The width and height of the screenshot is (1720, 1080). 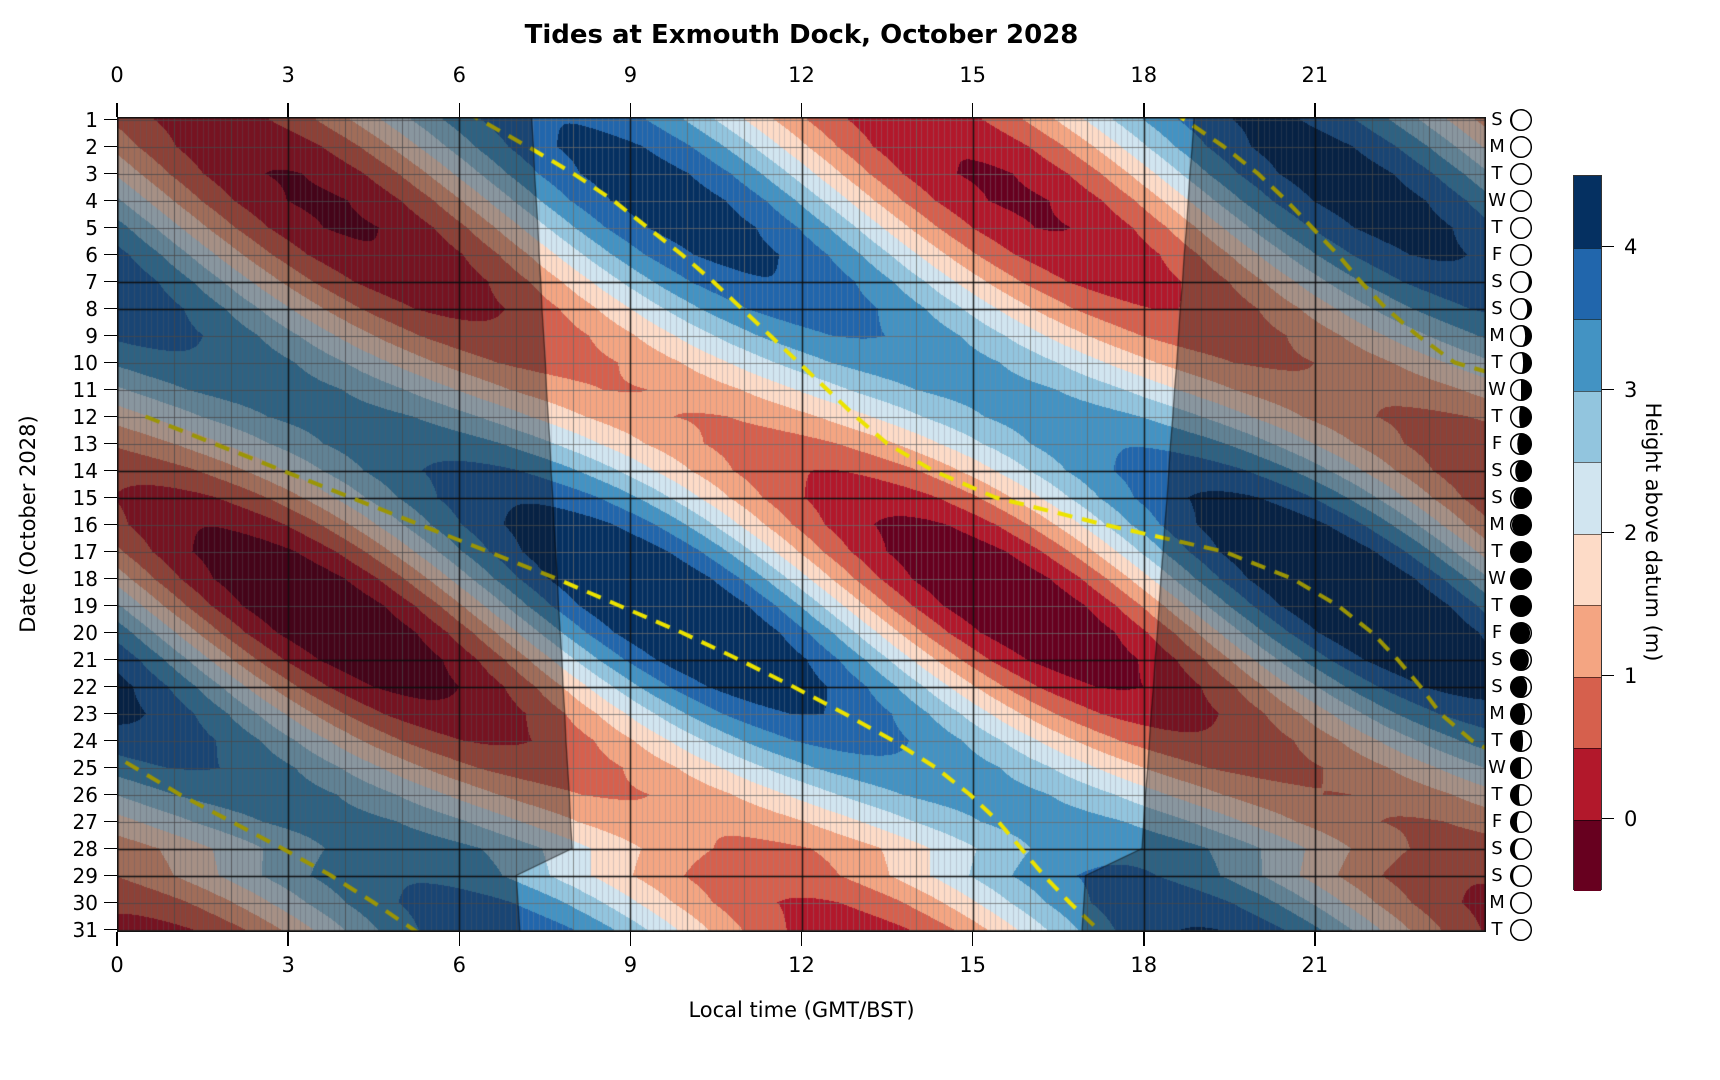 What do you see at coordinates (288, 965) in the screenshot?
I see `x-tick-label-bottom: 3` at bounding box center [288, 965].